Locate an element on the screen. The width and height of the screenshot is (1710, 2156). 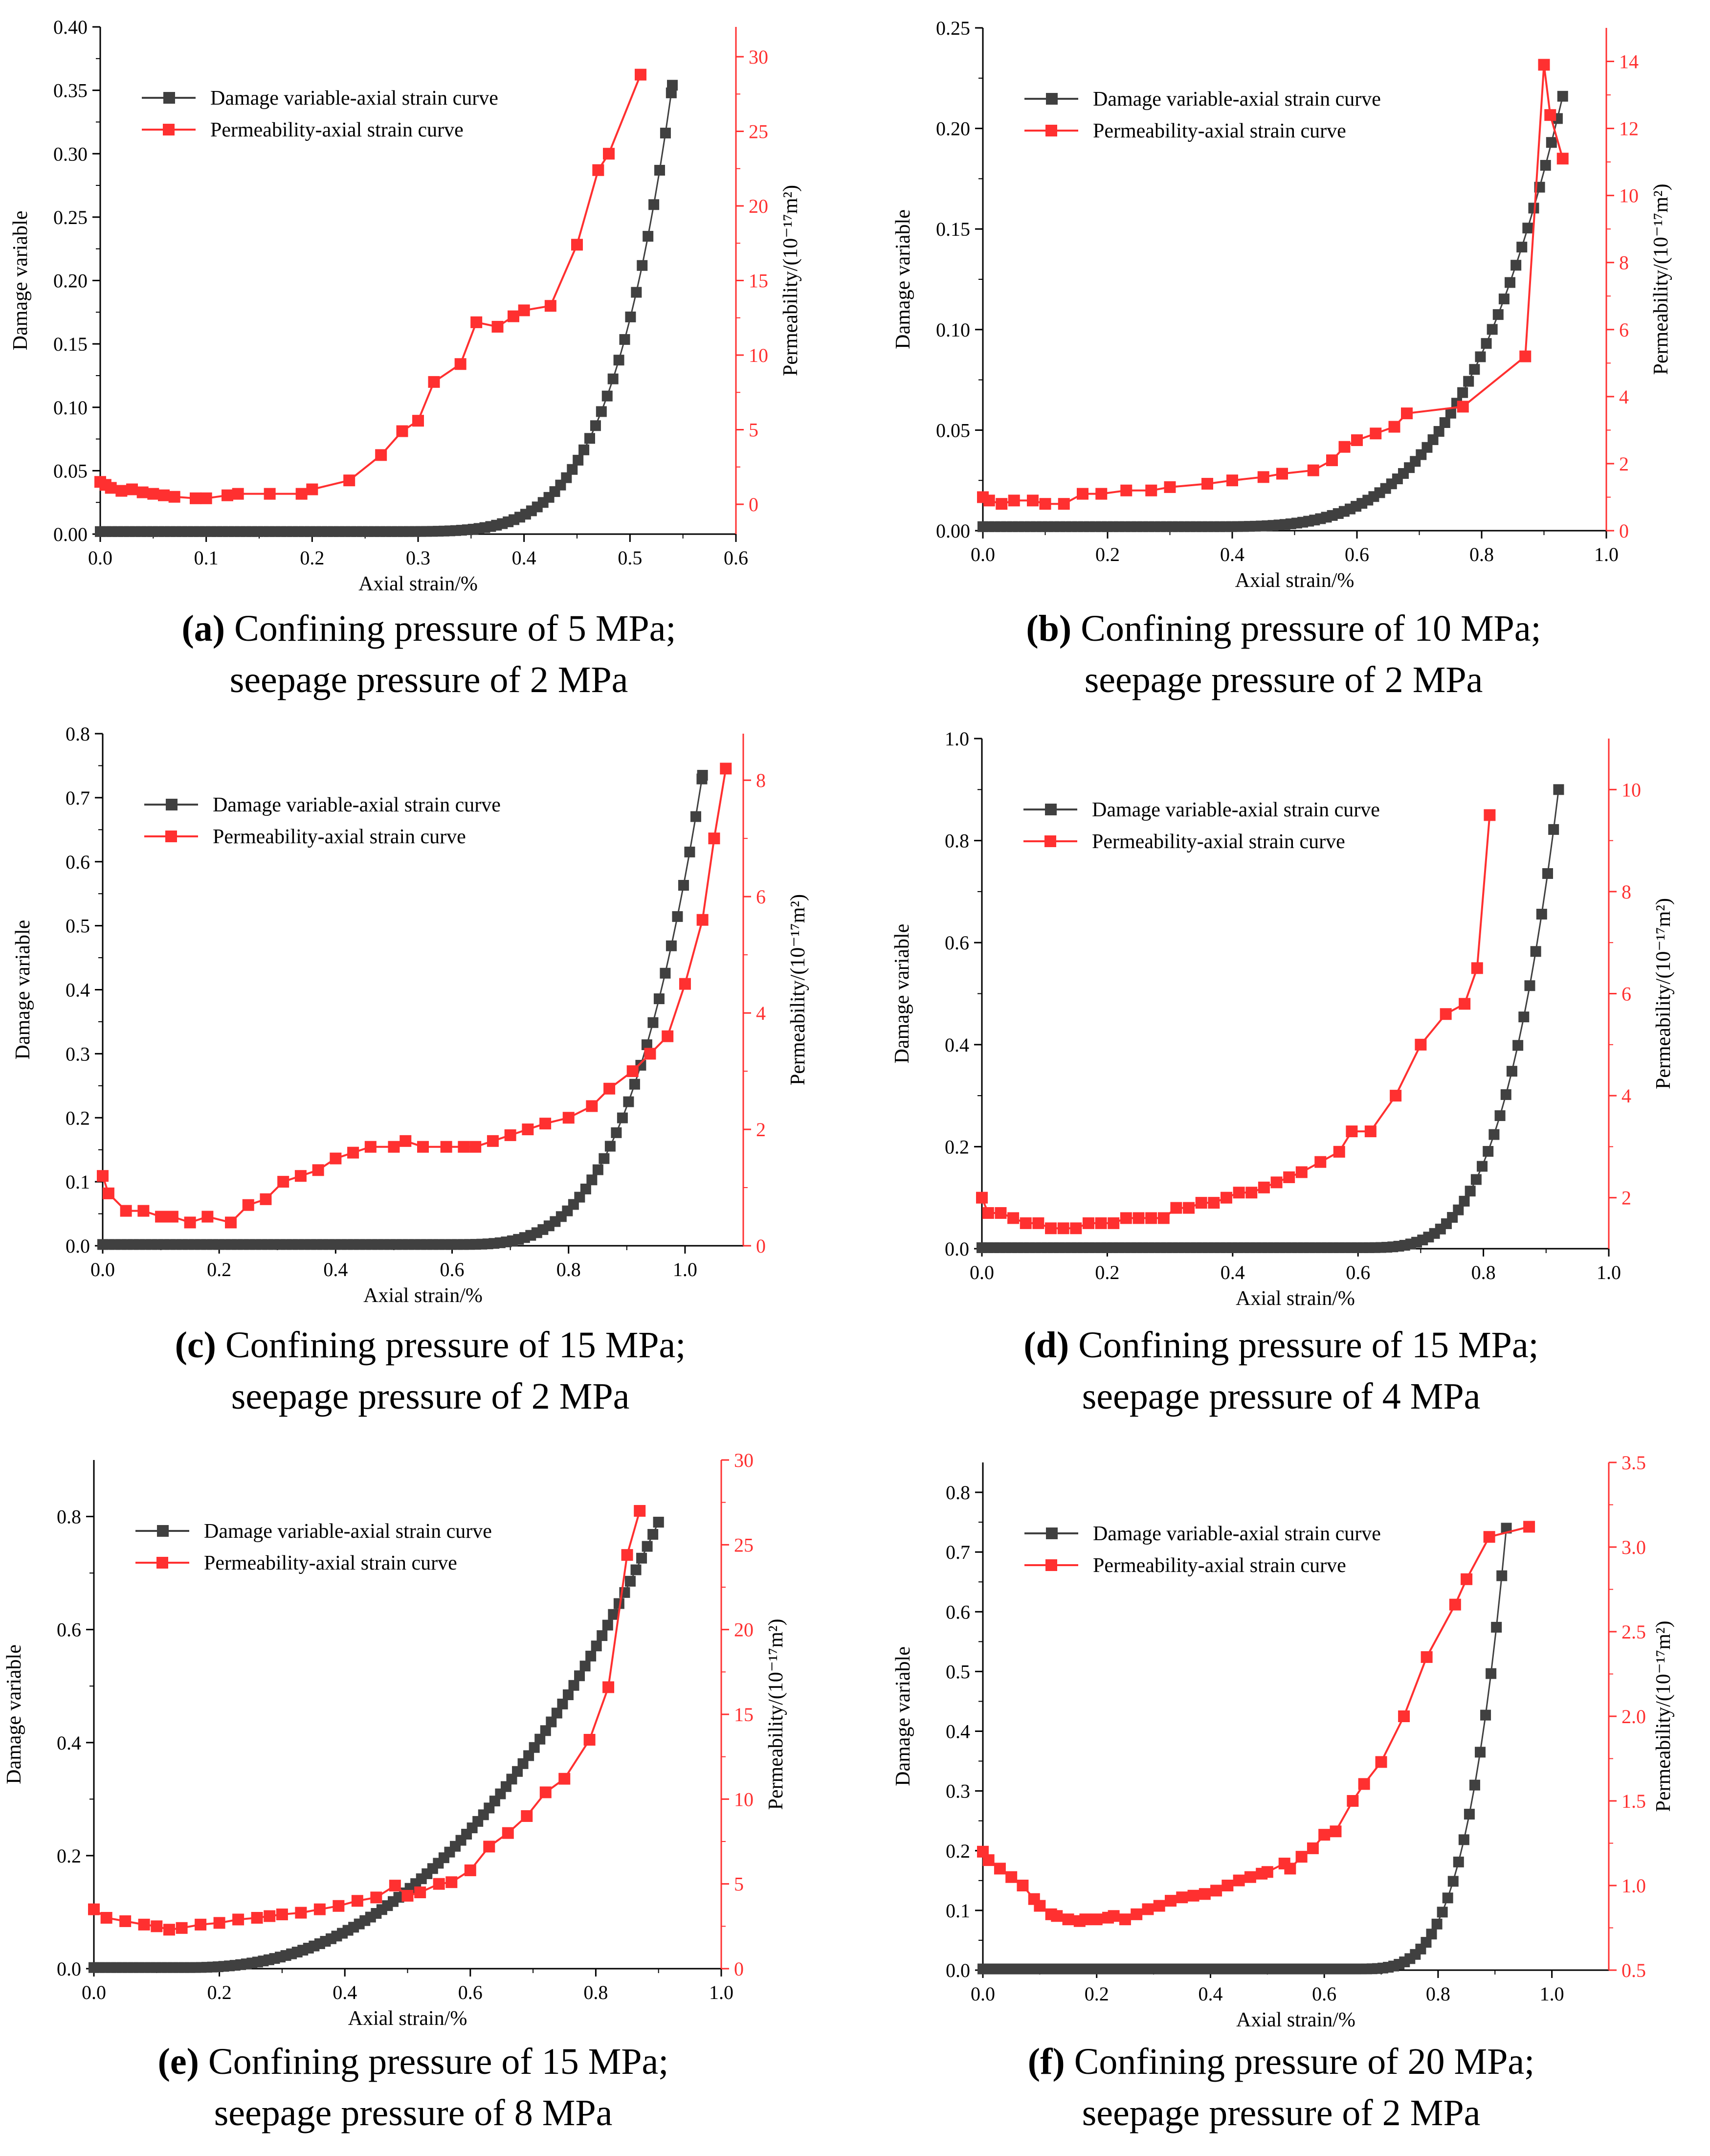
panel-caption-label: (a) is located at coordinates (203, 628).